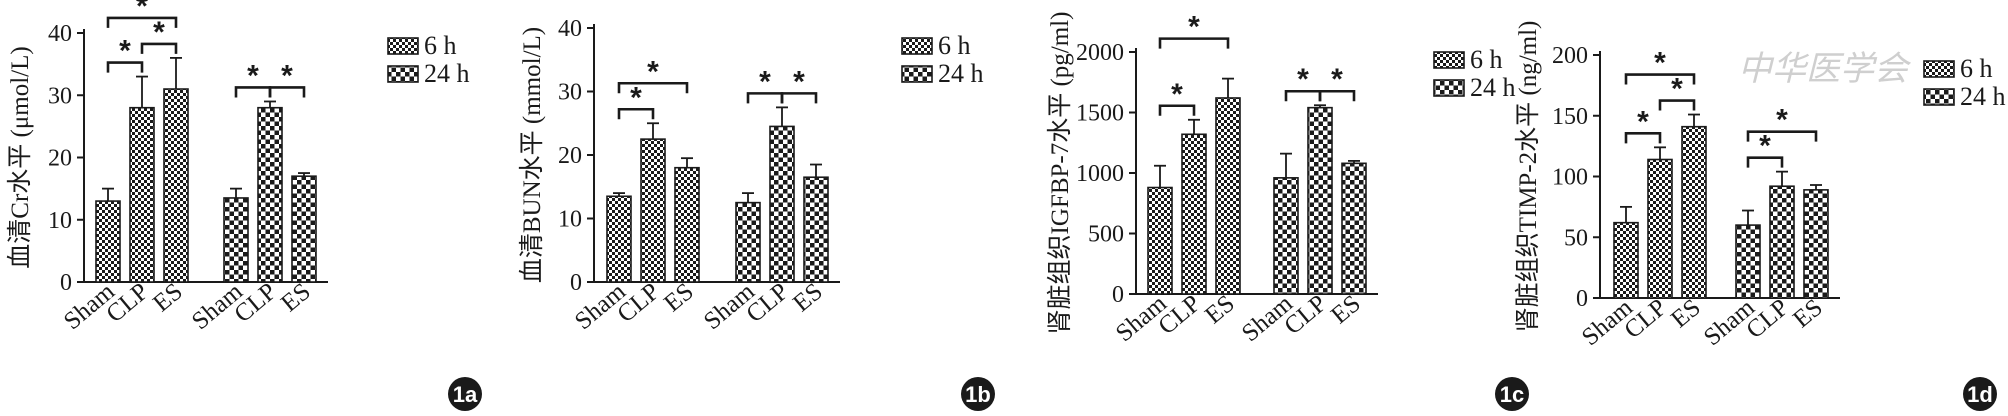 This screenshot has height=416, width=2008. Describe the element at coordinates (1570, 56) in the screenshot. I see `y-tick-label: 200` at that location.